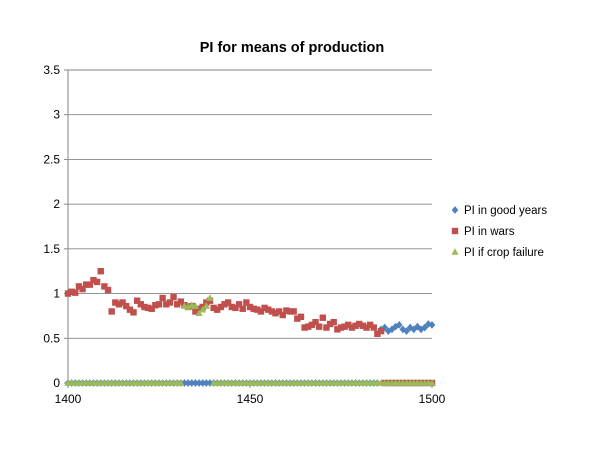 This screenshot has width=600, height=450. I want to click on y-tick-label: 3, so click(56, 115).